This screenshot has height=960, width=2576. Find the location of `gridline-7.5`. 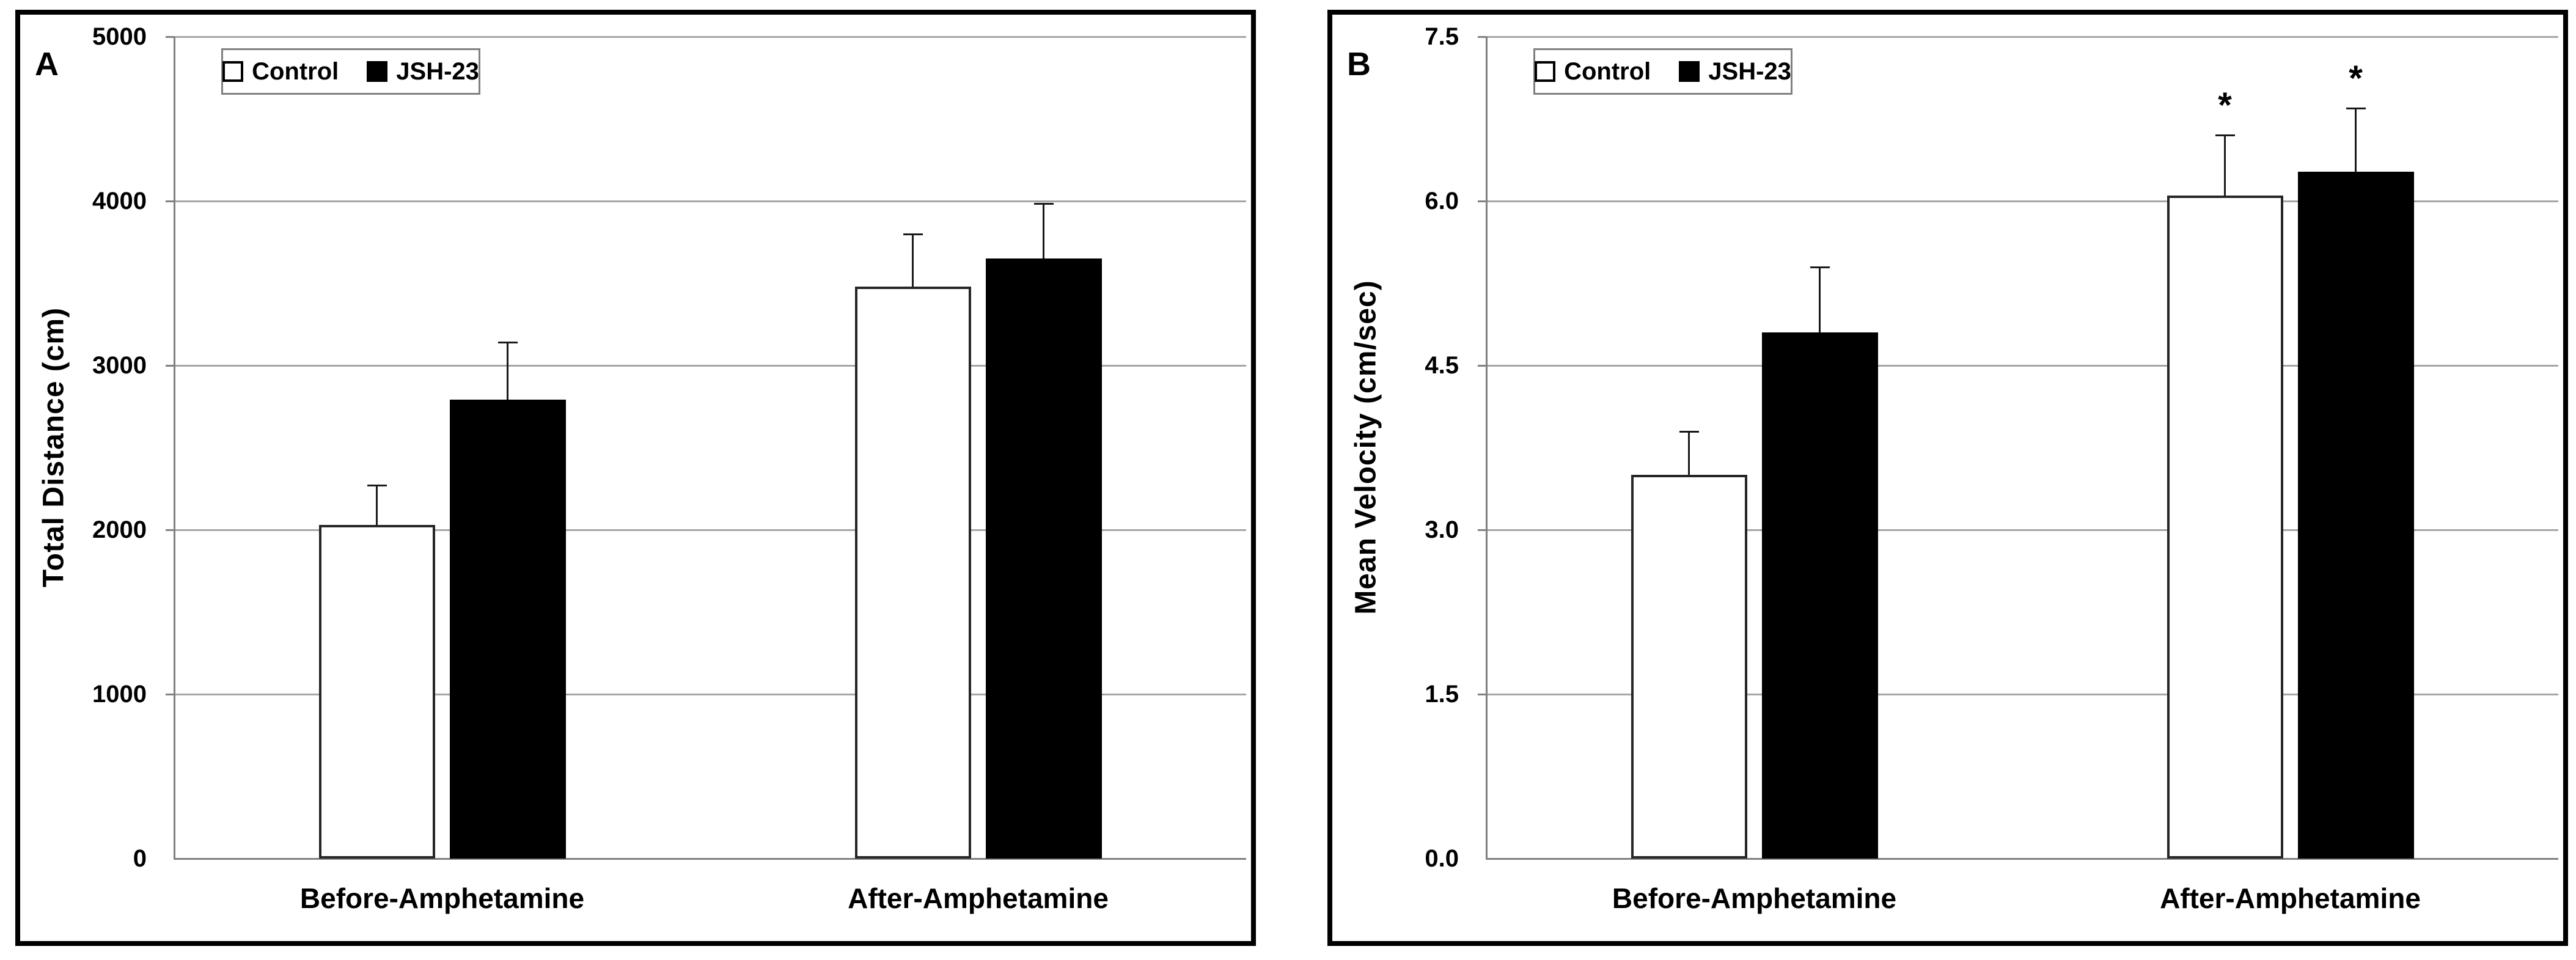

gridline-7.5 is located at coordinates (2022, 37).